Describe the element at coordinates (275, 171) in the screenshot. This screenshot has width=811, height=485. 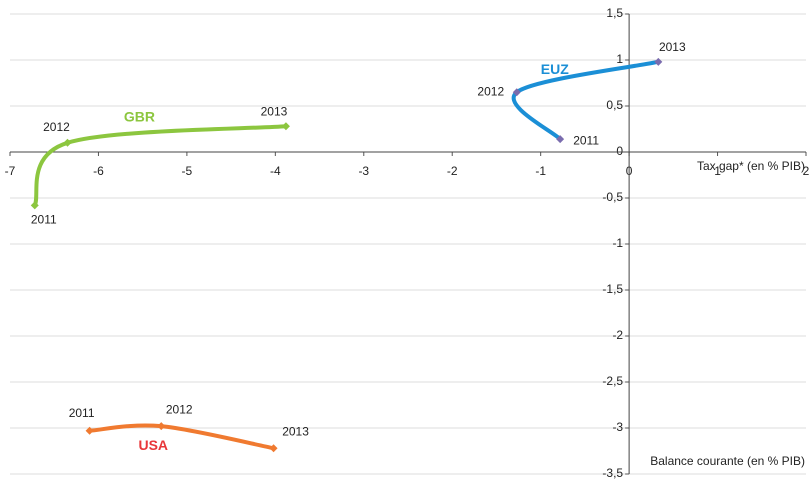
I see `x-tick-label: -4` at that location.